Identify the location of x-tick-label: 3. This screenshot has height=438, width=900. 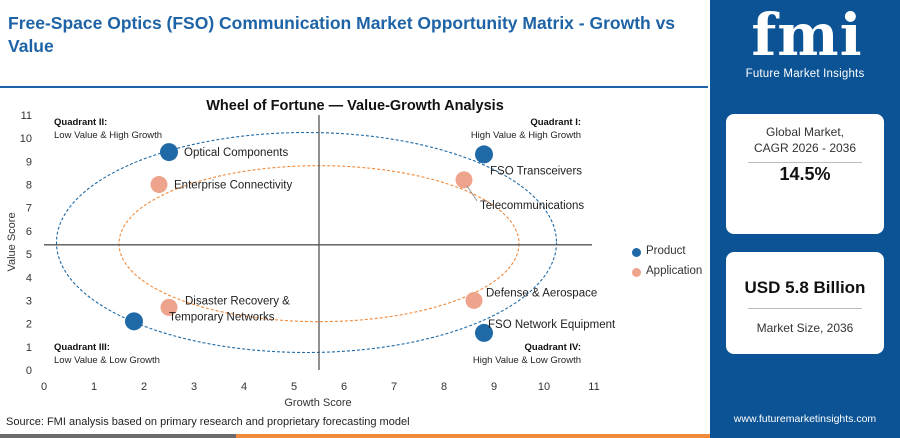
(194, 387).